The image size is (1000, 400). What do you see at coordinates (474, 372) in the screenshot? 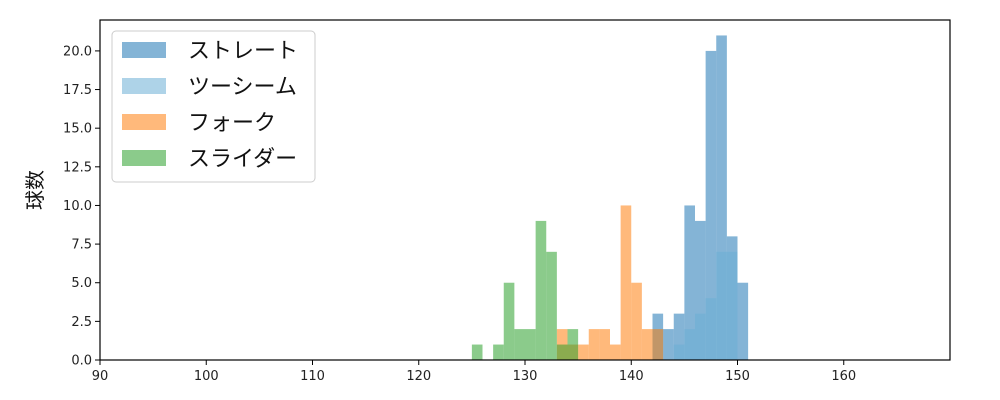
I see `x-axis: 90 100 110 120 130 140 150 160` at bounding box center [474, 372].